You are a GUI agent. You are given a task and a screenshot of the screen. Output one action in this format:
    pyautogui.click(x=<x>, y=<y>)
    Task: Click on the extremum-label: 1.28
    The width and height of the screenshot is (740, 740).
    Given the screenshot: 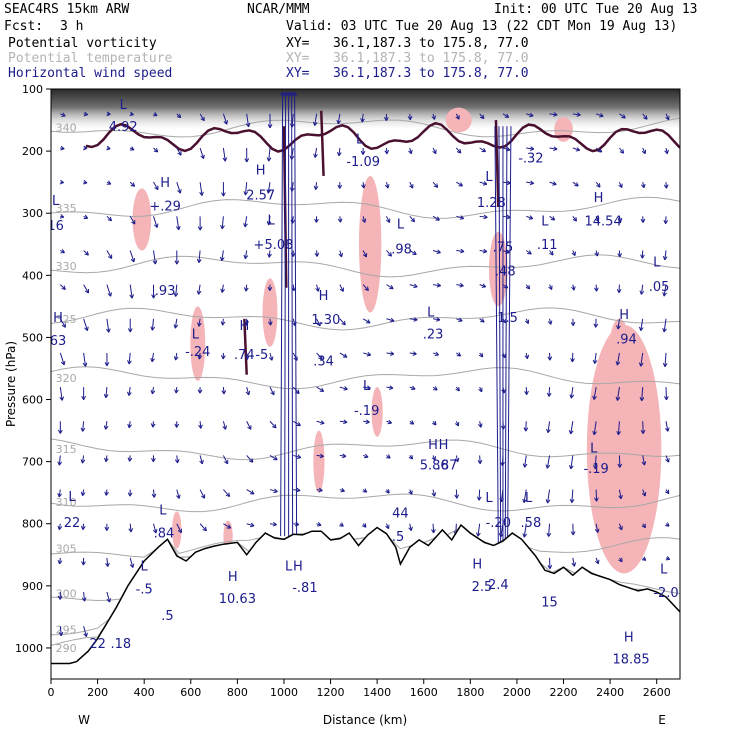 What is the action you would take?
    pyautogui.click(x=491, y=203)
    